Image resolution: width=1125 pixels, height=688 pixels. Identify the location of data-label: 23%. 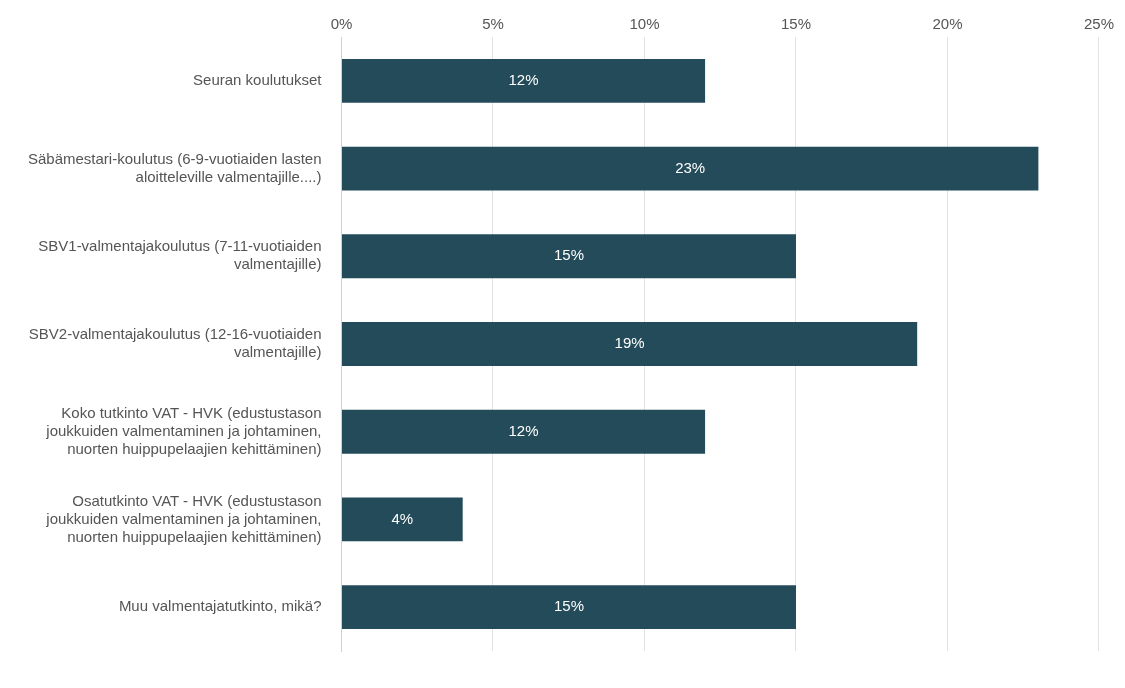
(690, 167).